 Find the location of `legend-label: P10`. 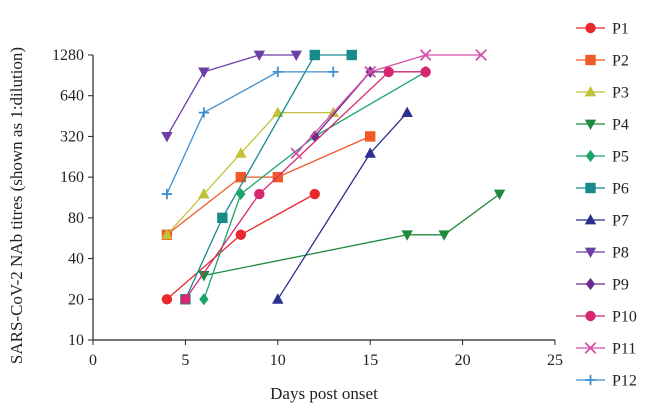

legend-label: P10 is located at coordinates (624, 317).